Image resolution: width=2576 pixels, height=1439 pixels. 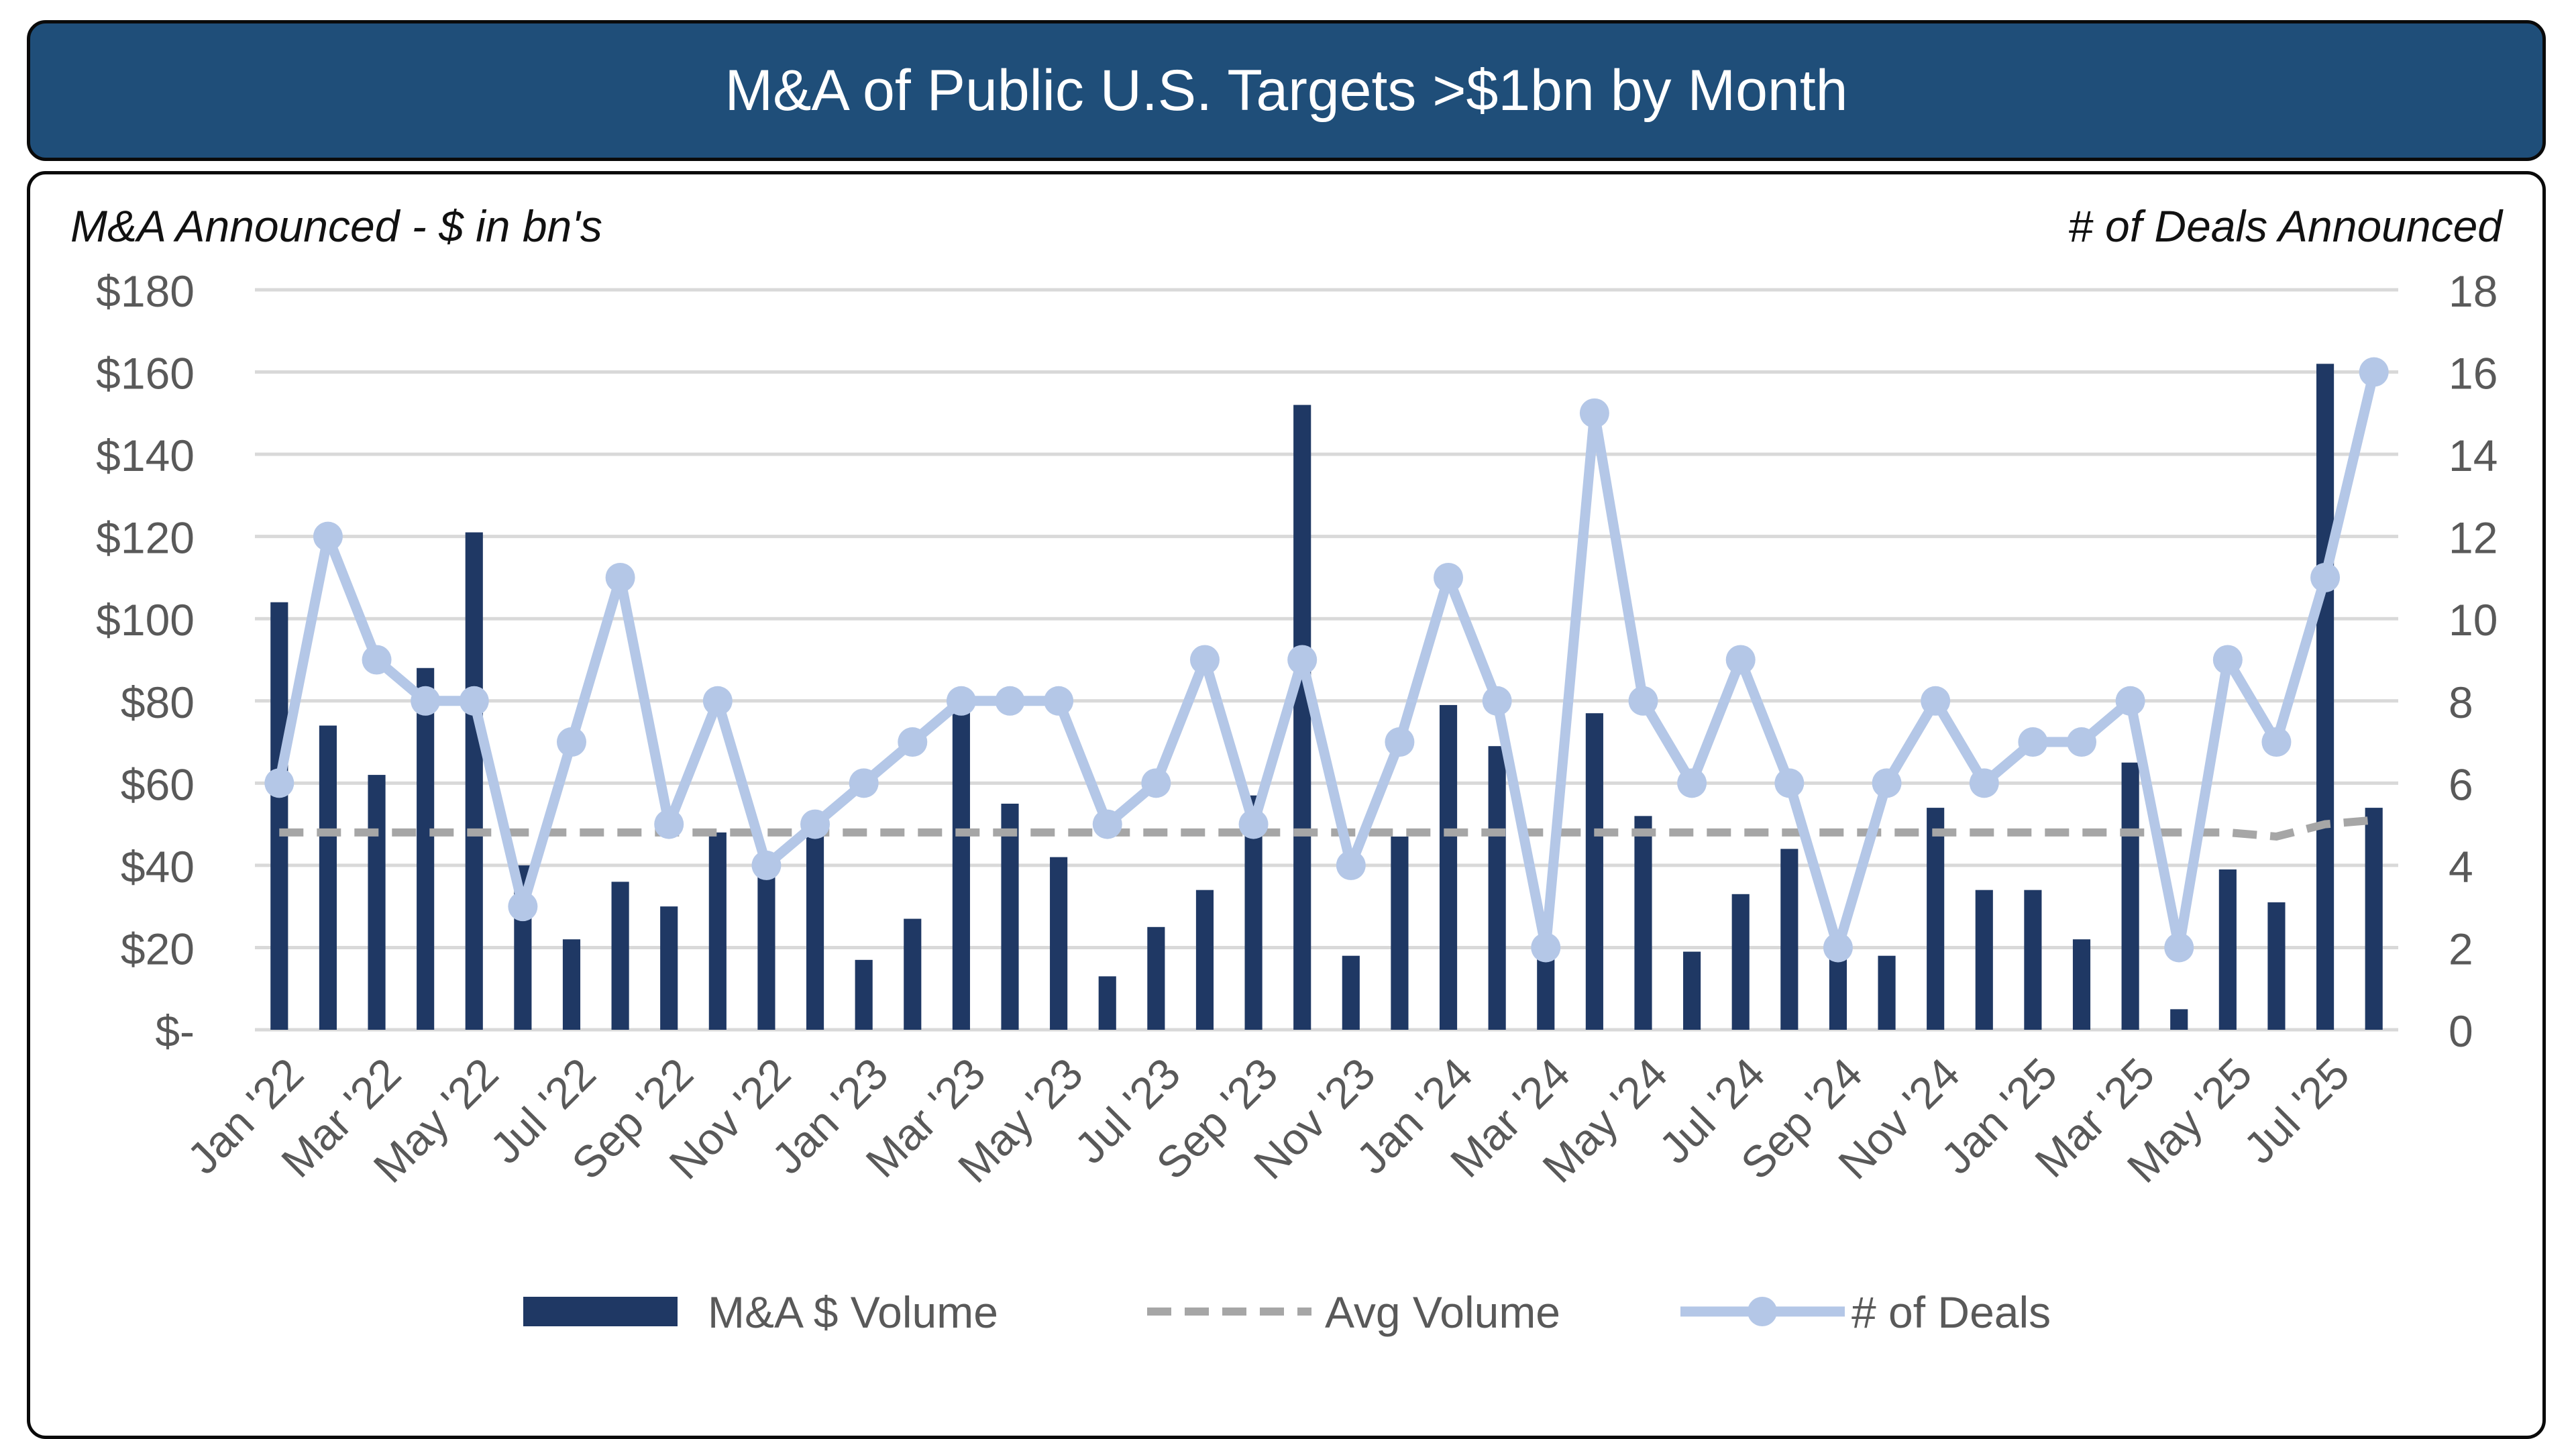 What do you see at coordinates (145, 373) in the screenshot?
I see `y-tick-label: $160` at bounding box center [145, 373].